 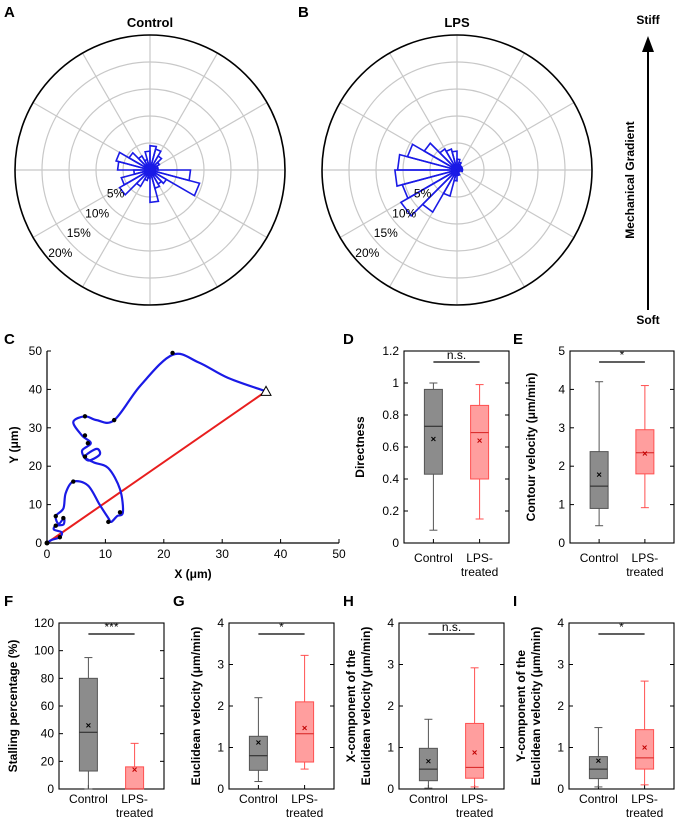 What do you see at coordinates (36, 428) in the screenshot?
I see `trajectory-y-tick: 30` at bounding box center [36, 428].